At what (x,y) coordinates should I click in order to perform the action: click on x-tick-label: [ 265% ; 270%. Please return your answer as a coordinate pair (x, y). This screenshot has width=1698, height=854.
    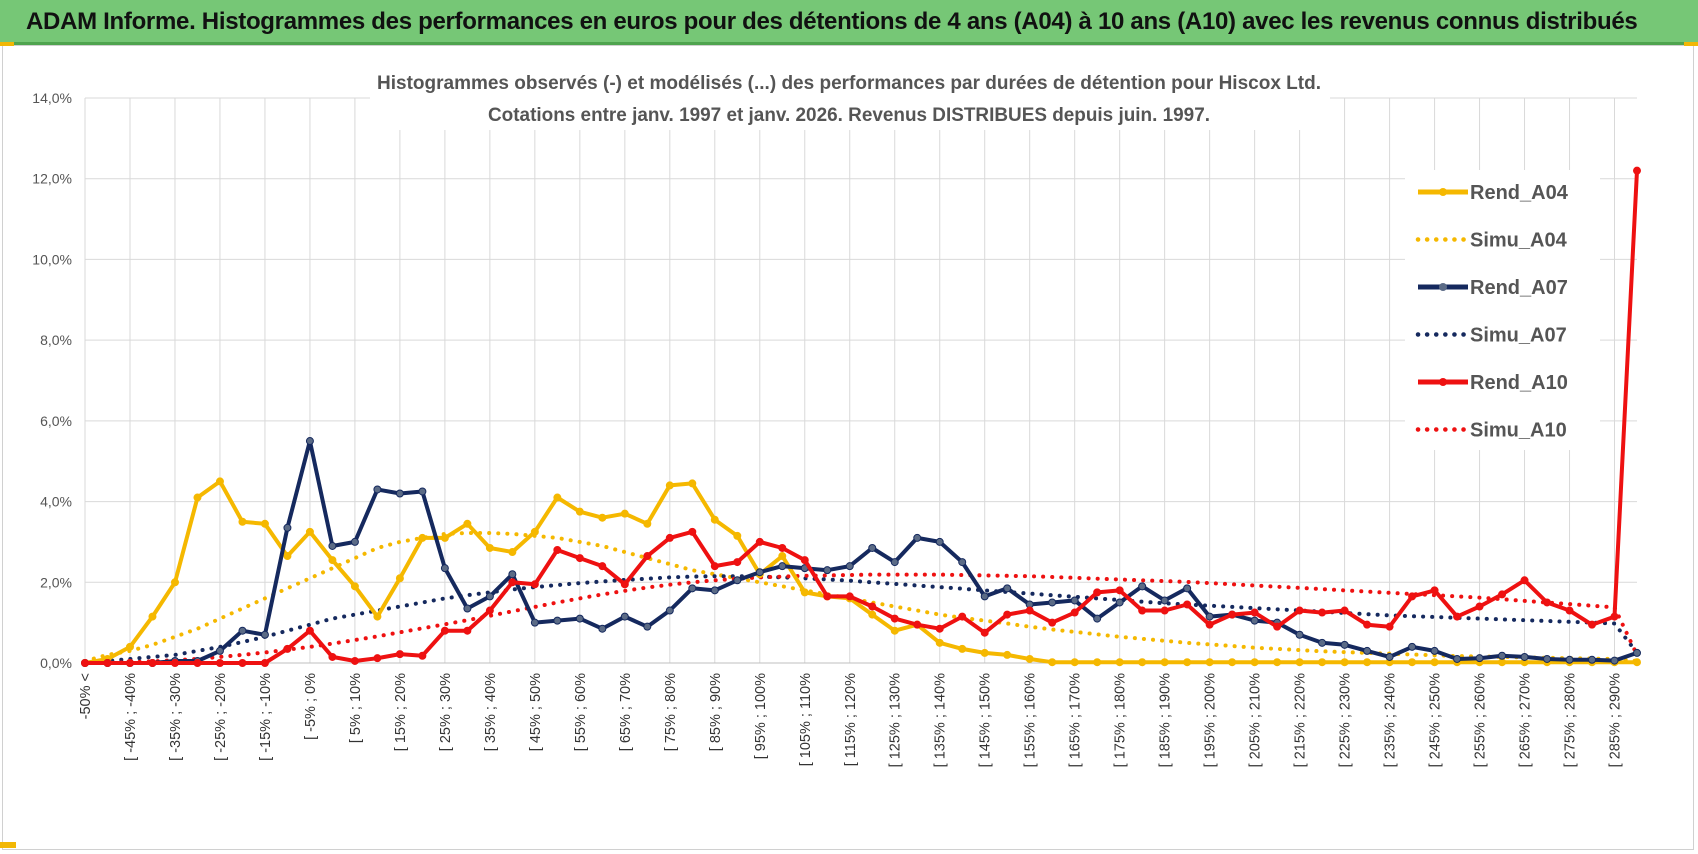
    Looking at the image, I should click on (1526, 720).